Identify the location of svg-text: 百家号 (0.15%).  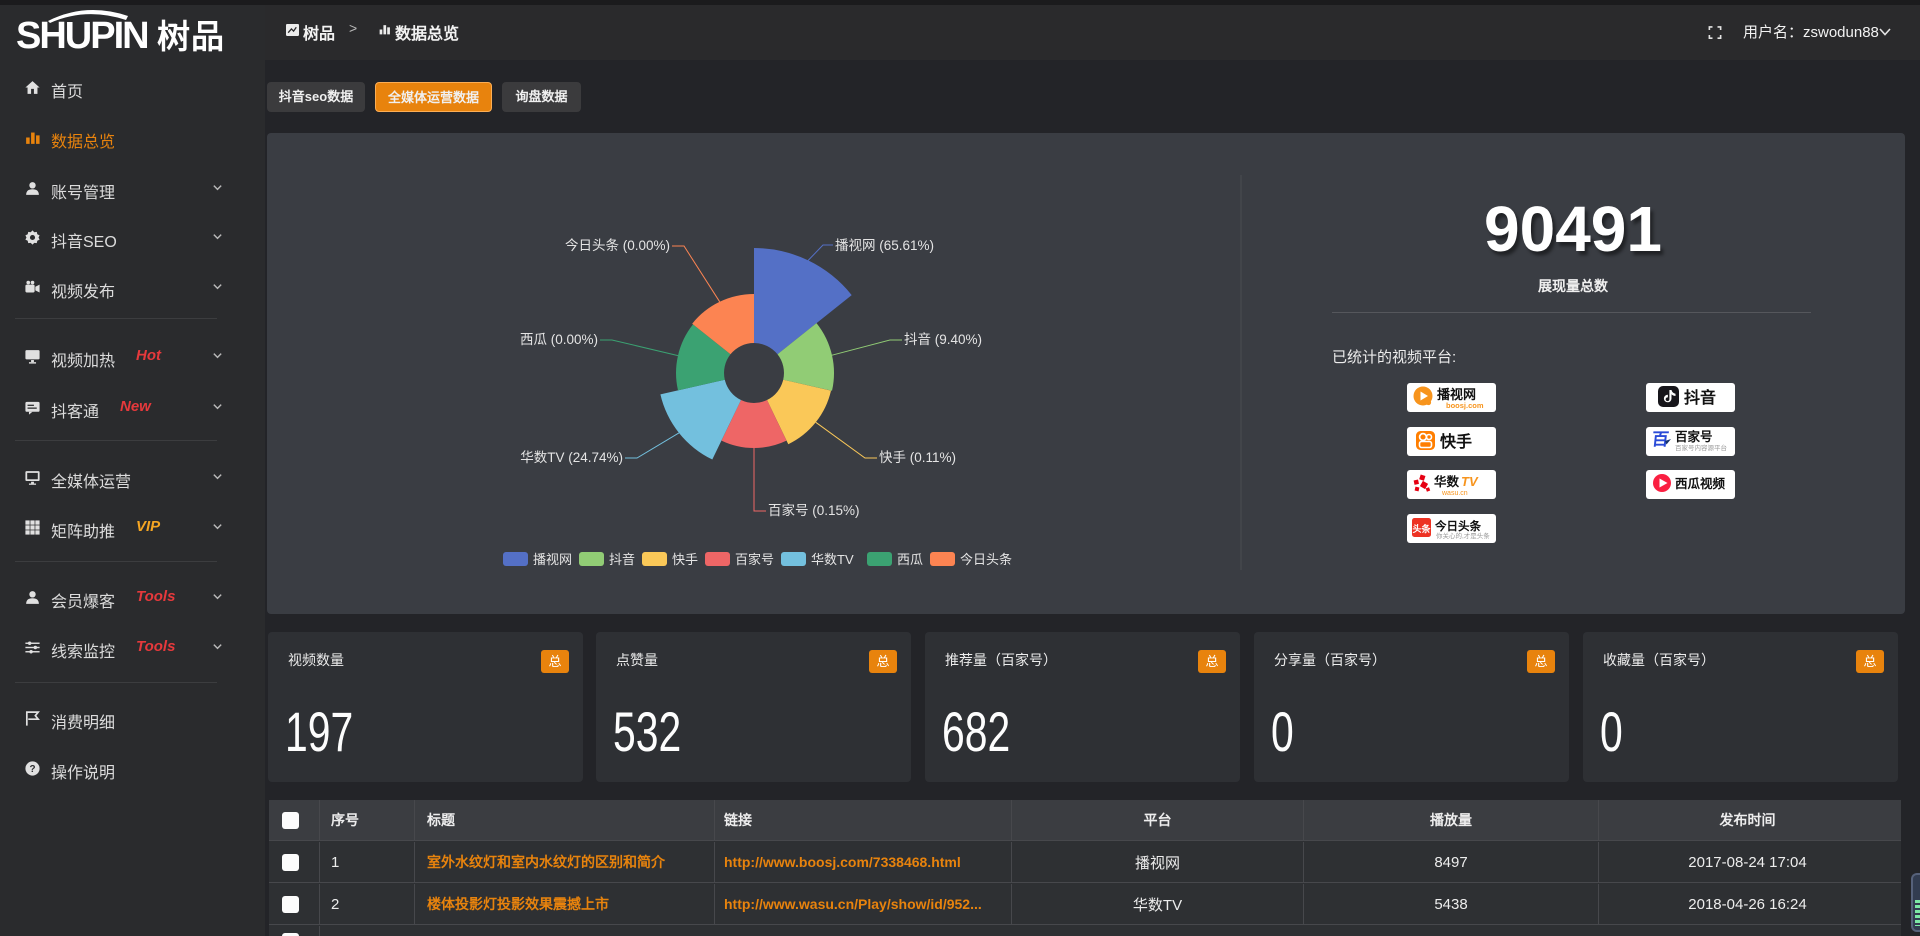
(814, 510).